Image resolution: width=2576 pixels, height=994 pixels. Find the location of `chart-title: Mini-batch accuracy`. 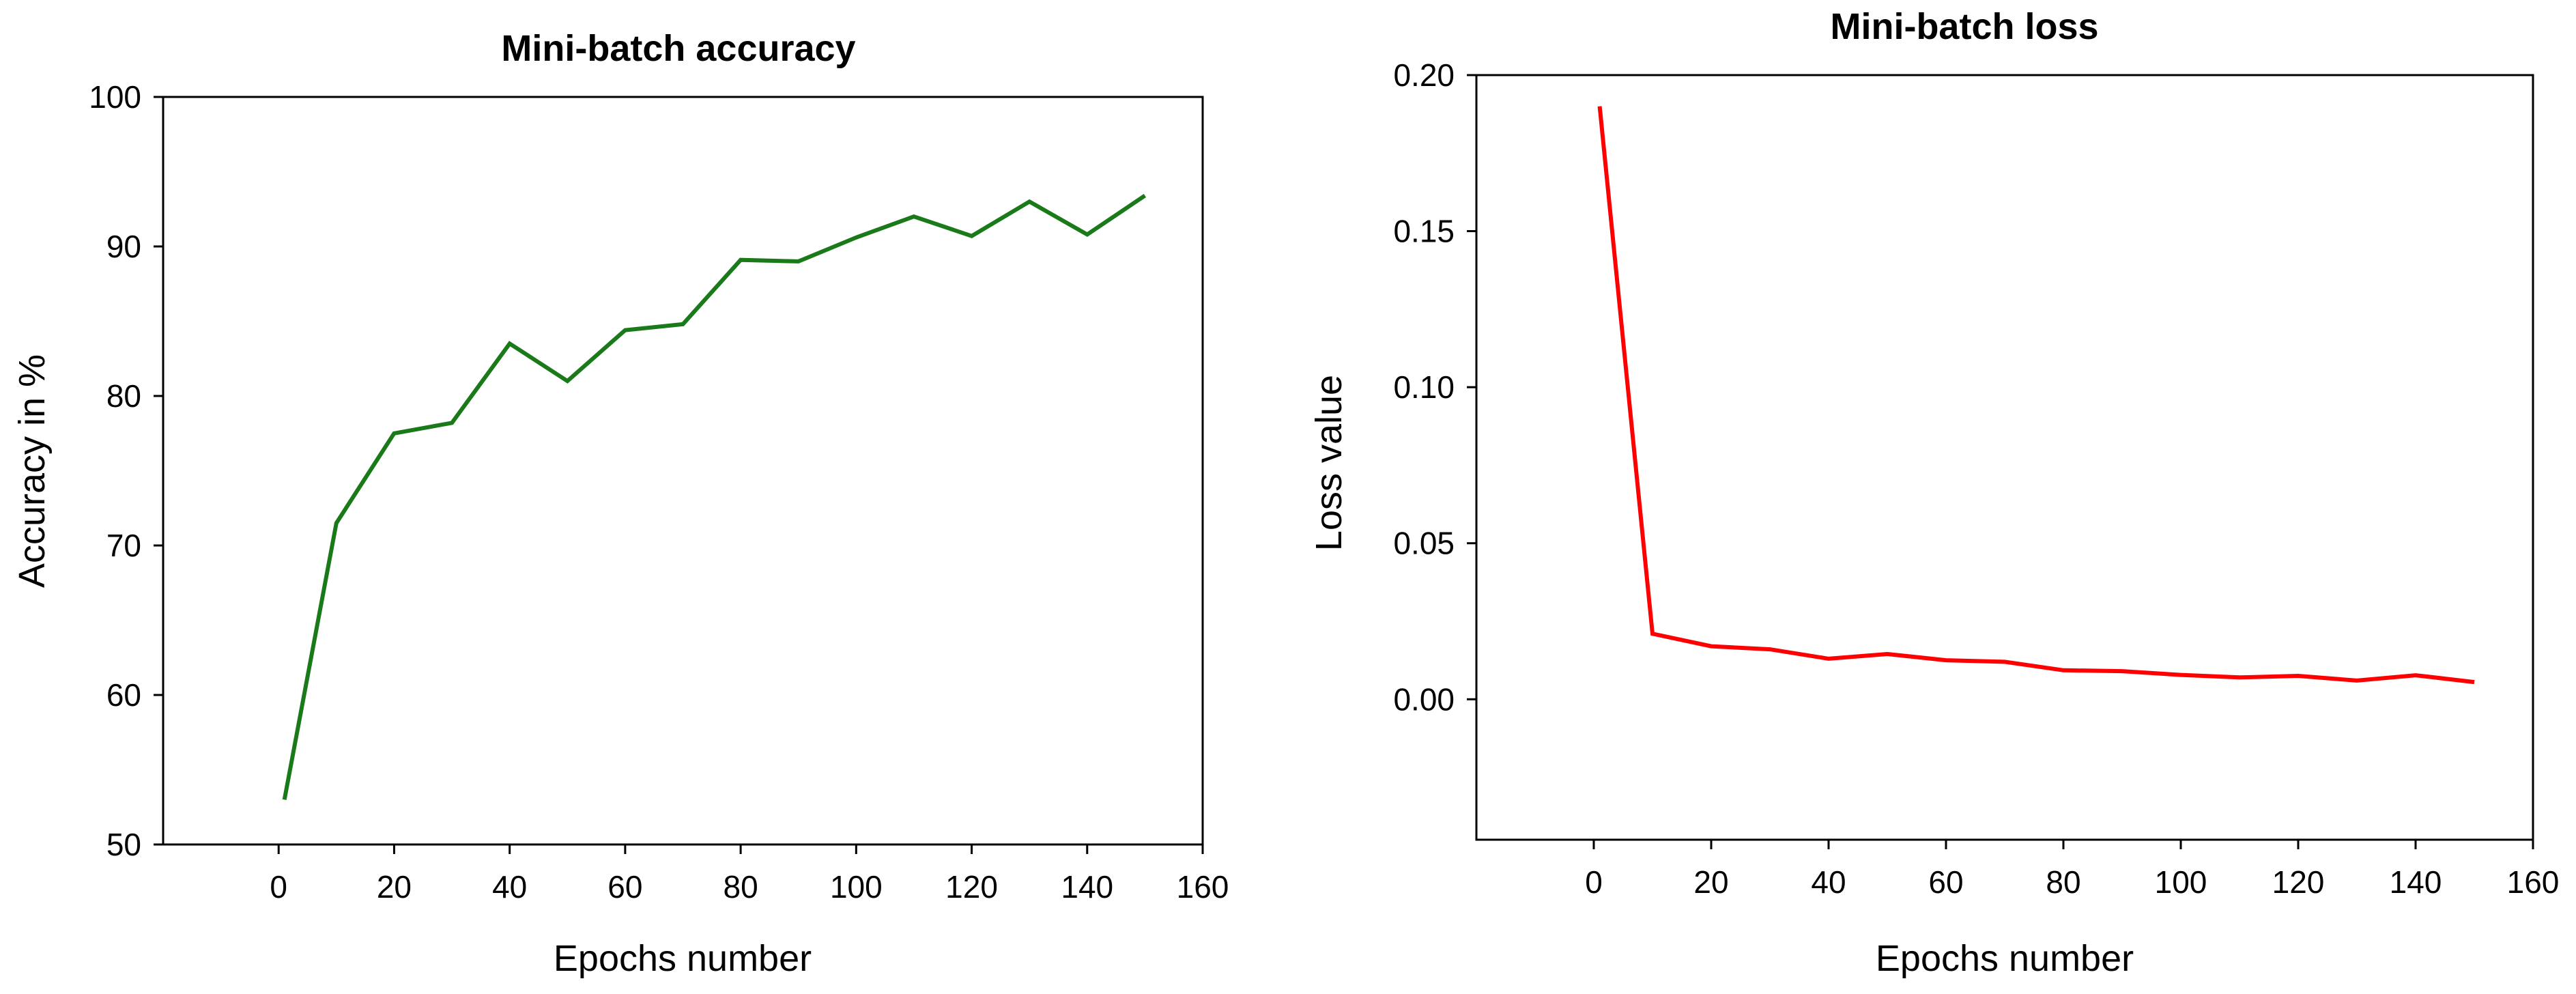

chart-title: Mini-batch accuracy is located at coordinates (678, 49).